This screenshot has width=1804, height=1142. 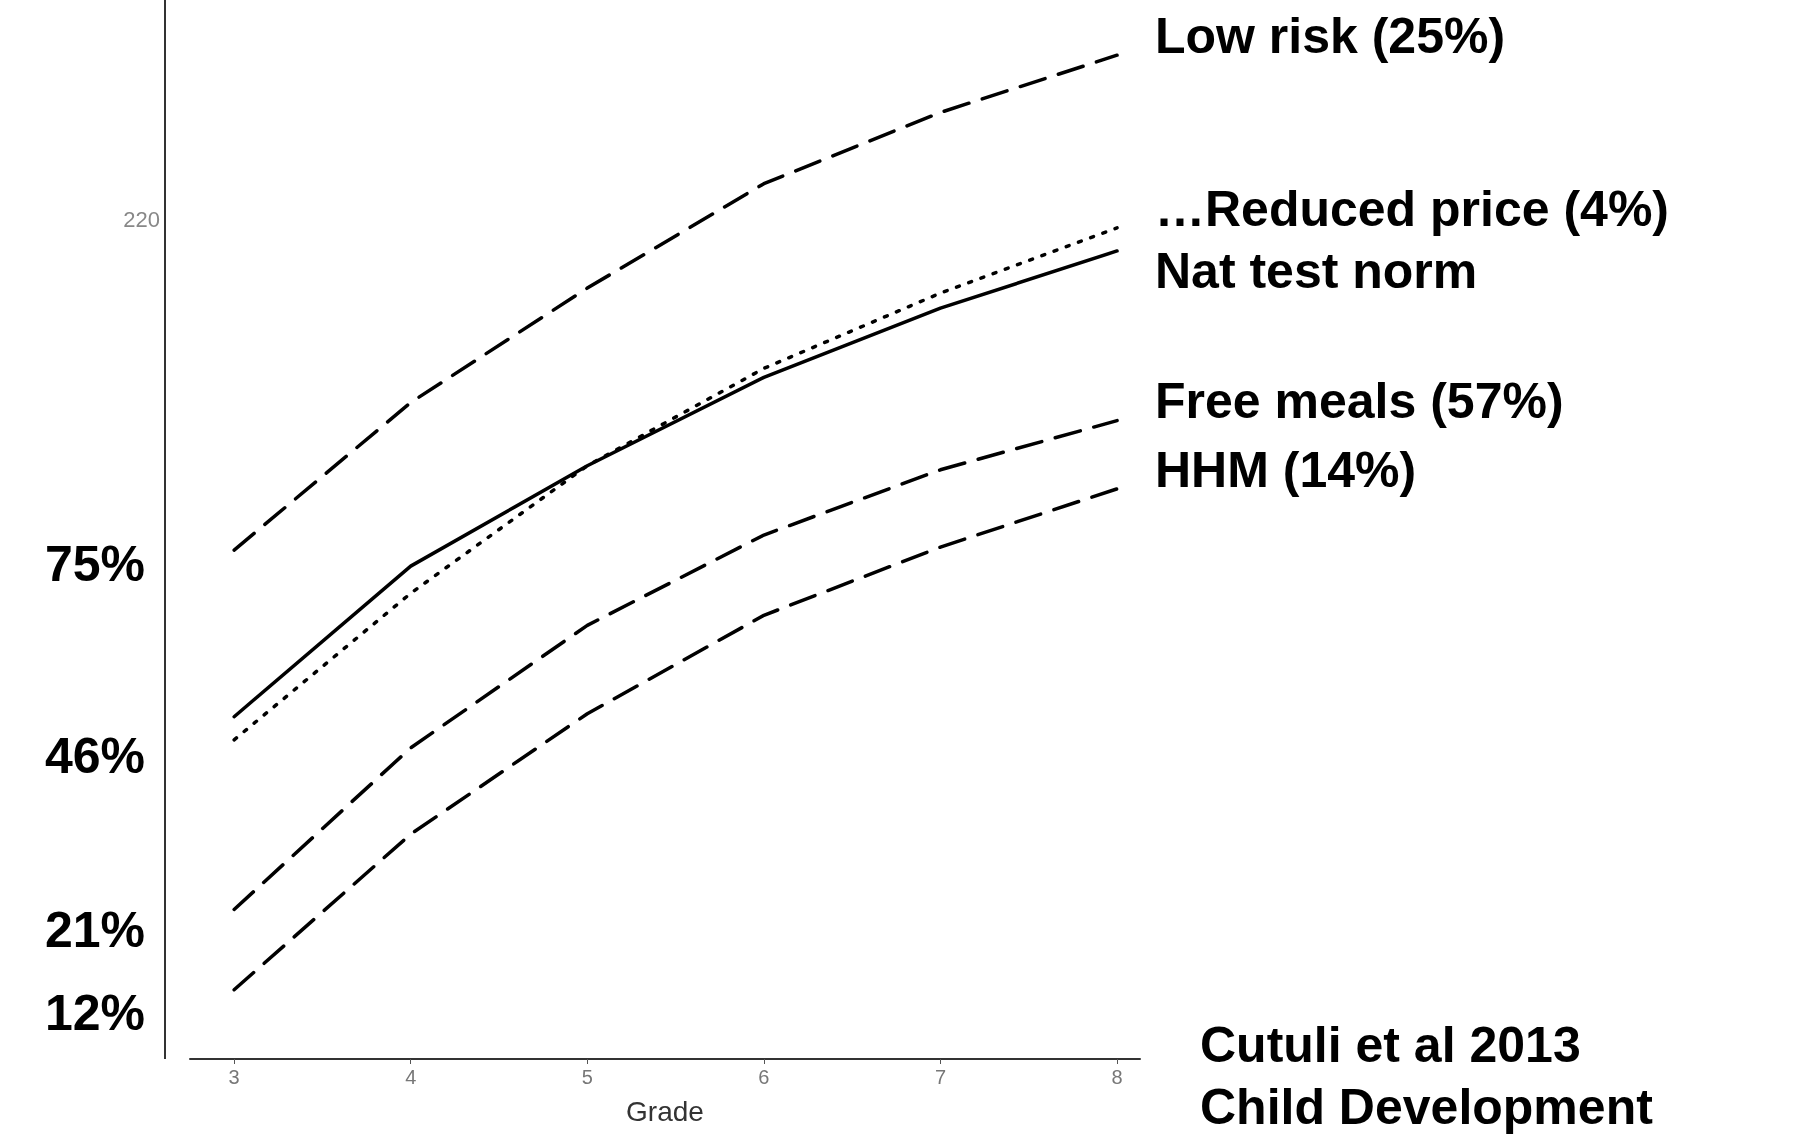 What do you see at coordinates (94, 930) in the screenshot?
I see `text: 21%` at bounding box center [94, 930].